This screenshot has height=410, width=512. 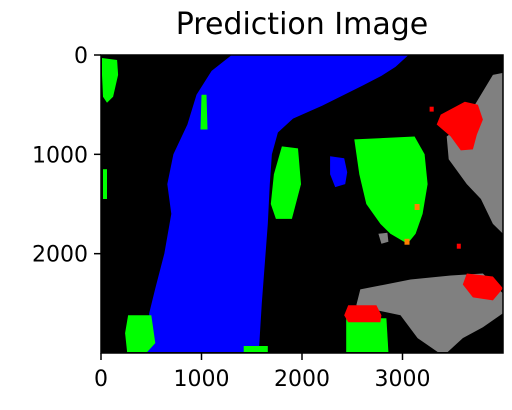 What do you see at coordinates (431, 109) in the screenshot?
I see `red-region-right-dot` at bounding box center [431, 109].